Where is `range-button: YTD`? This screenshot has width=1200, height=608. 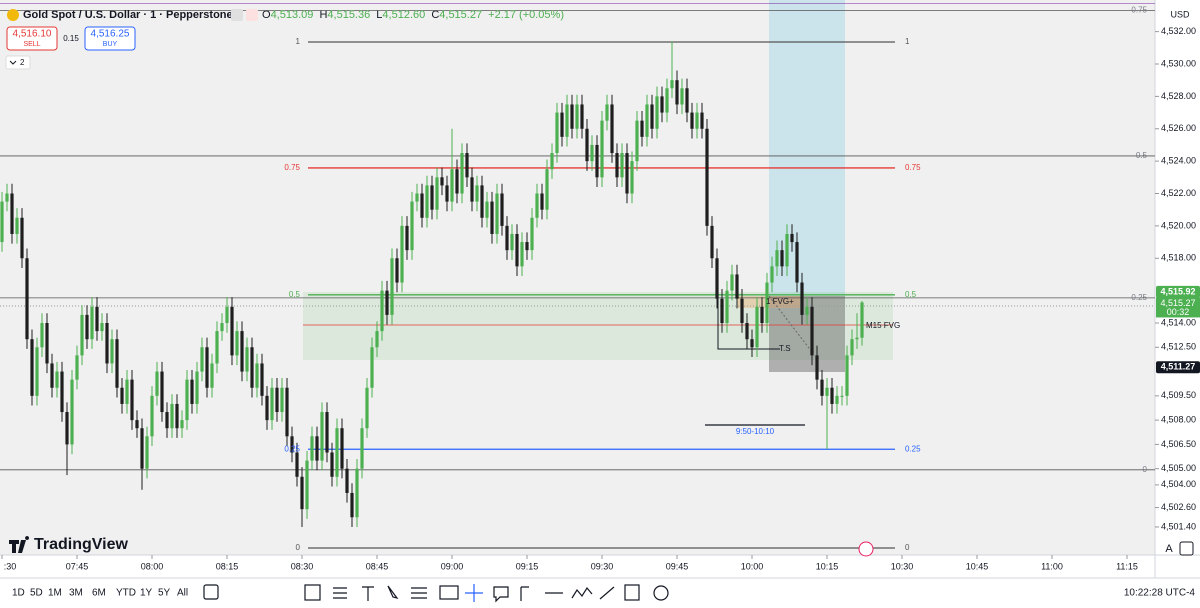
range-button: YTD is located at coordinates (126, 593).